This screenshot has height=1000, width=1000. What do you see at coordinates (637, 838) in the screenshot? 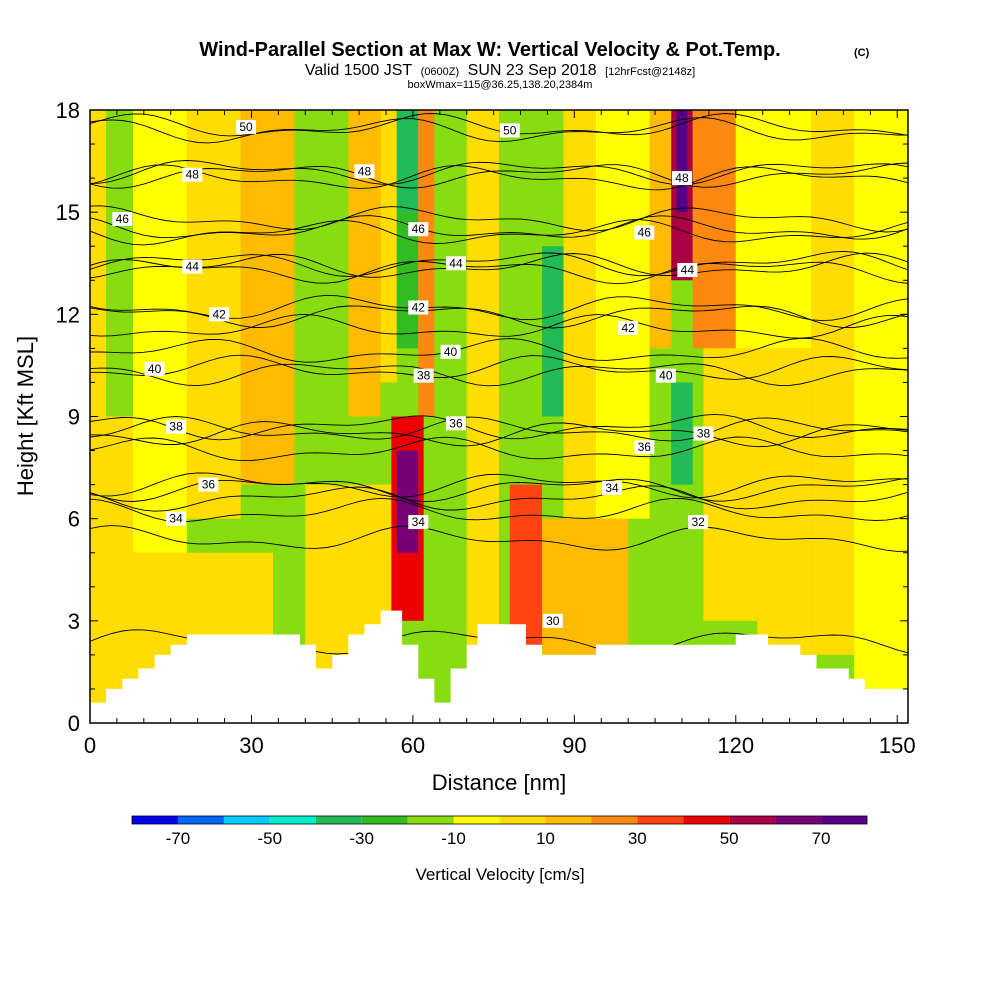
I see `colorbar-tick-label: 30` at bounding box center [637, 838].